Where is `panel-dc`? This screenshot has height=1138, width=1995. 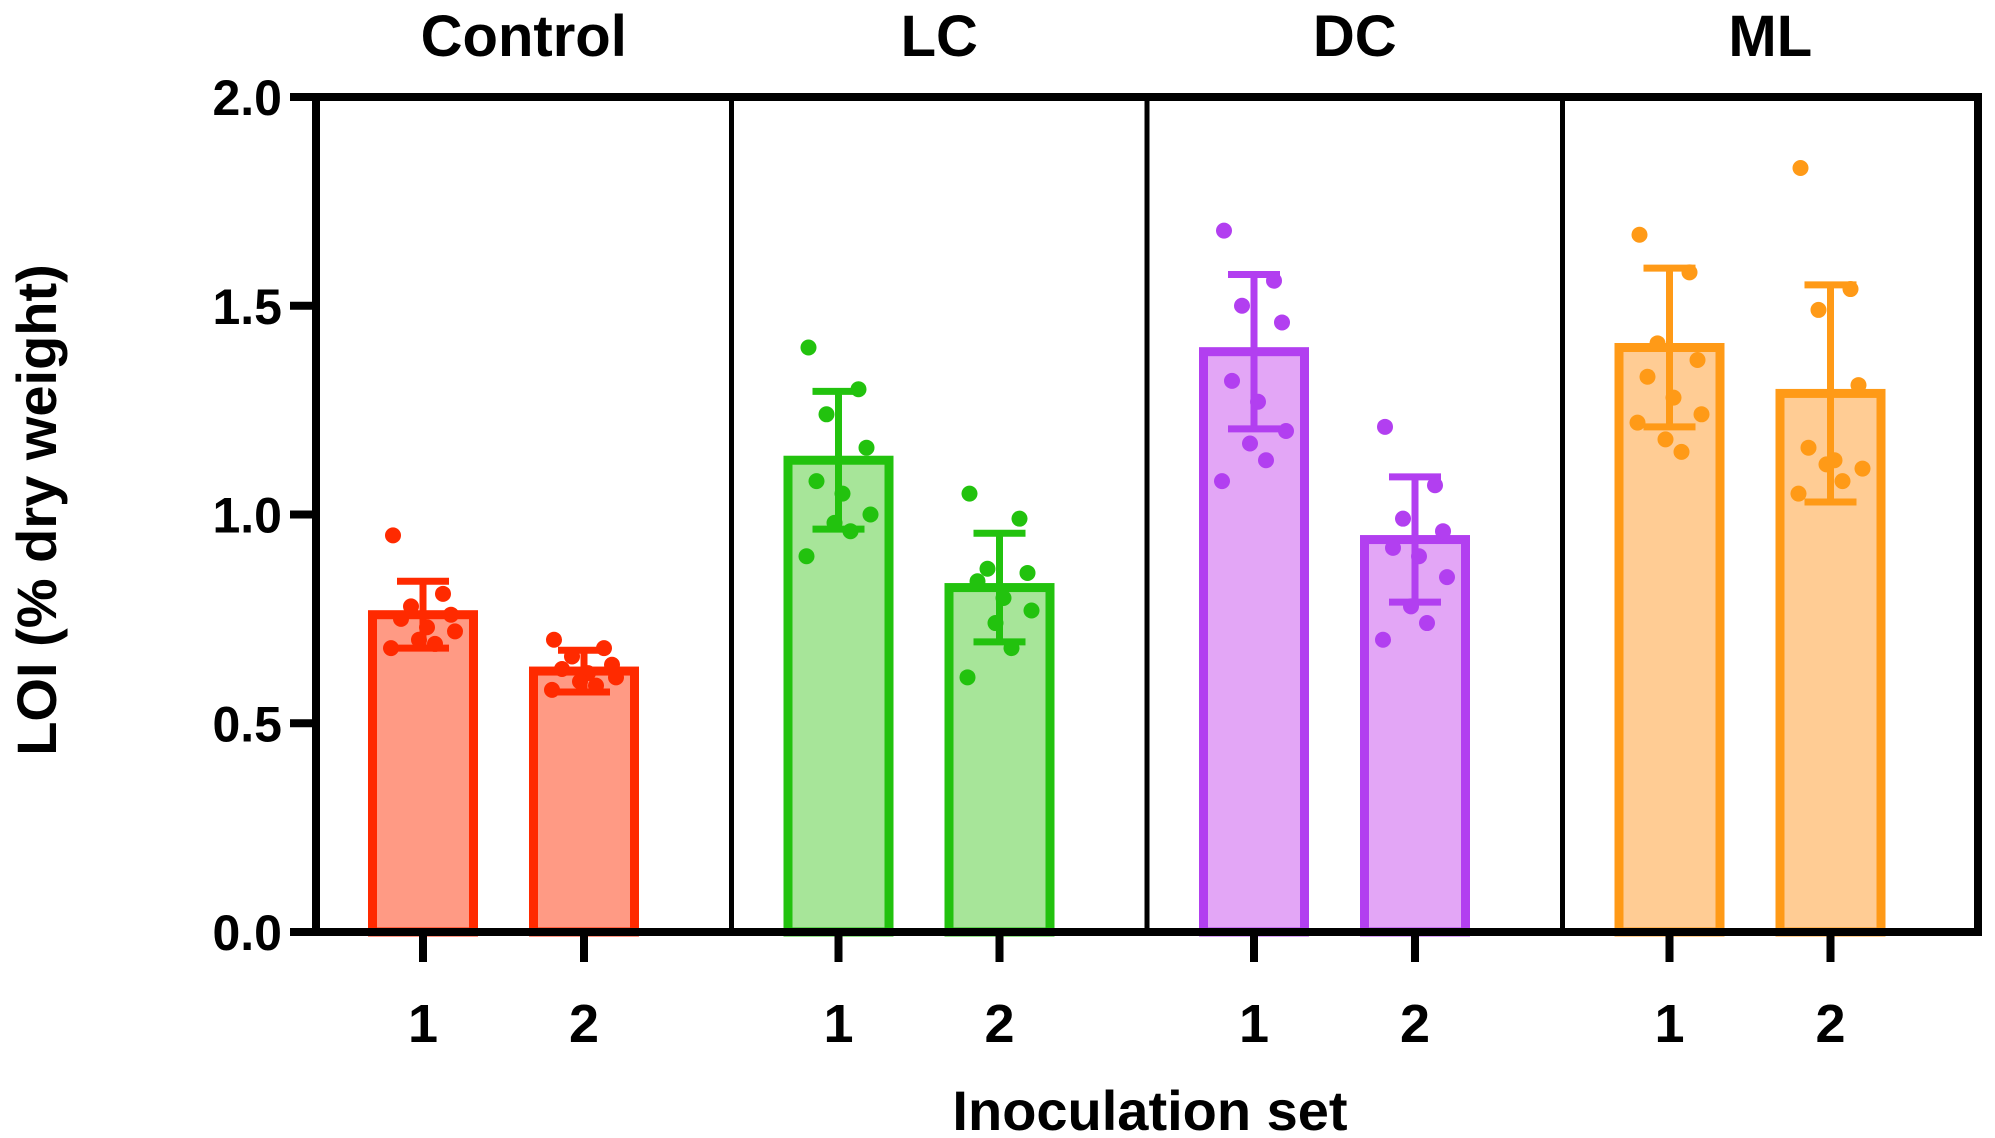 panel-dc is located at coordinates (1334, 579).